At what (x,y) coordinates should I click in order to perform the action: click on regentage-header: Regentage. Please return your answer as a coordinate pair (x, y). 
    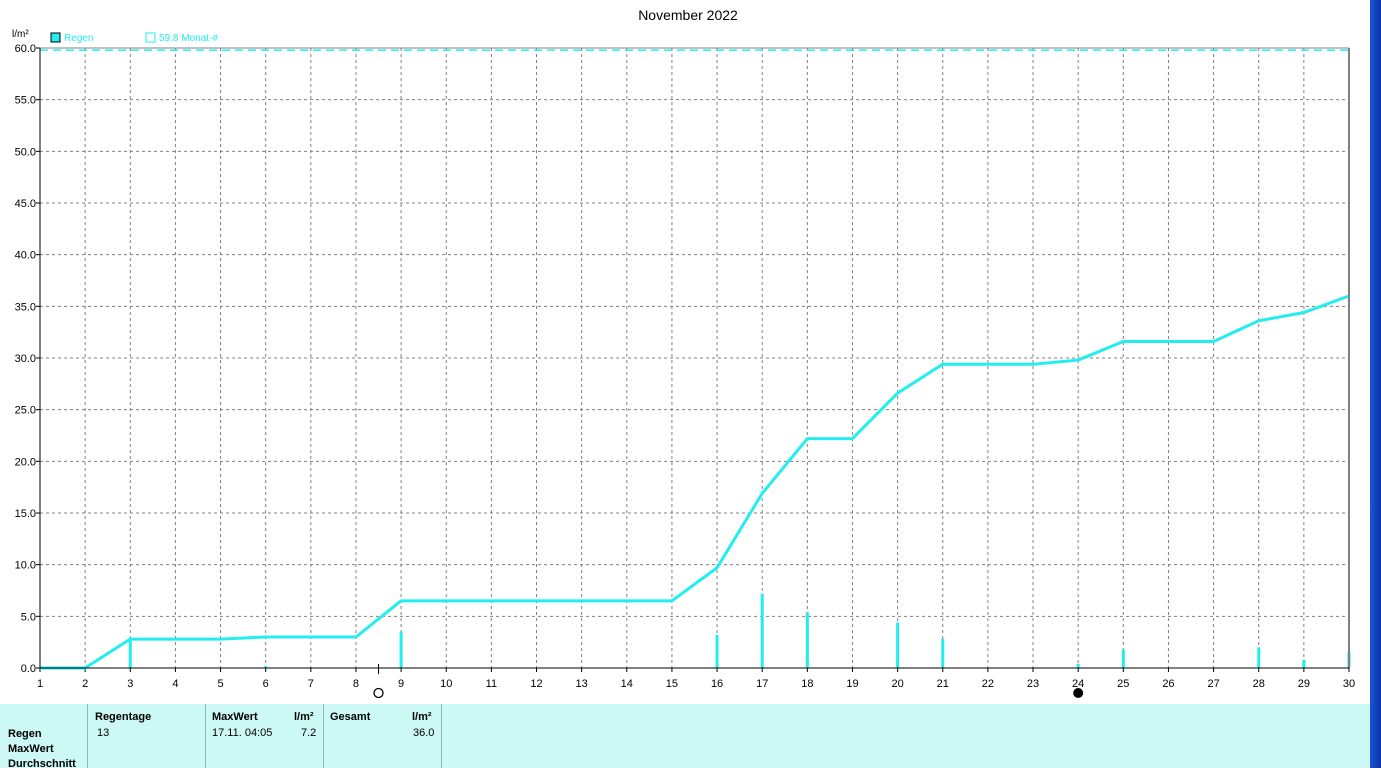
    Looking at the image, I should click on (123, 717).